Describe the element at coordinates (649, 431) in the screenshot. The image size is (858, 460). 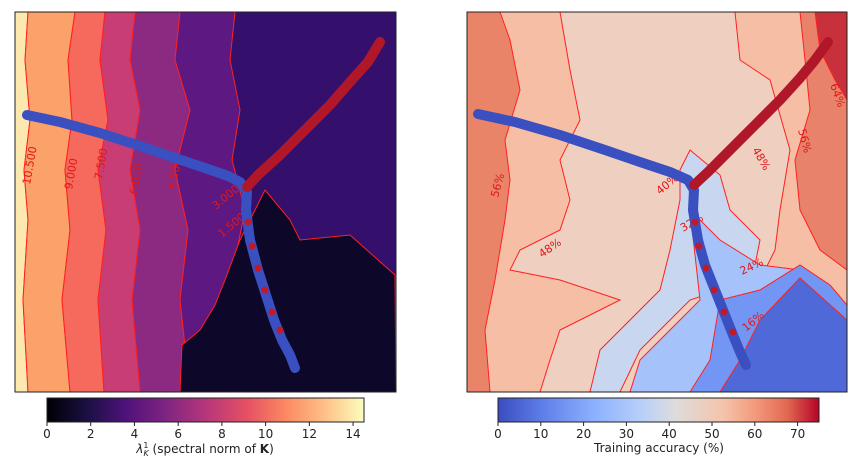
I see `right-colorbar-ticks: 0 10 20 30 40 50 60 70` at that location.